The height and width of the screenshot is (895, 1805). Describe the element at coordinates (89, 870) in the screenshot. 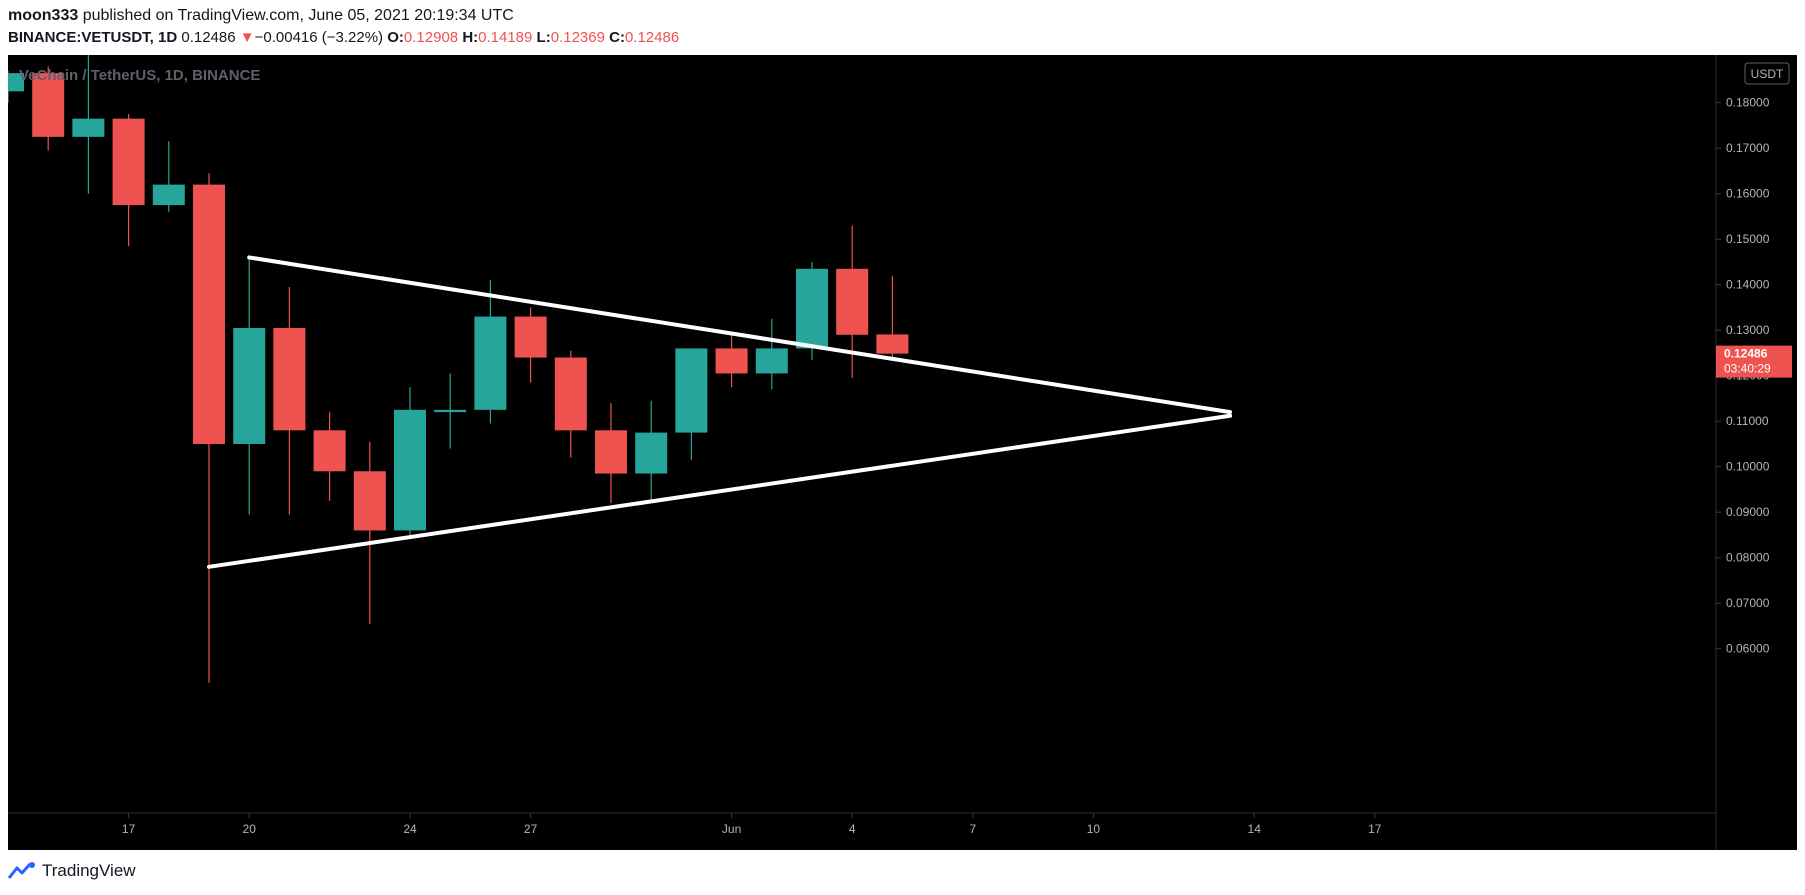

I see `tradingview-brand: TradingView` at that location.